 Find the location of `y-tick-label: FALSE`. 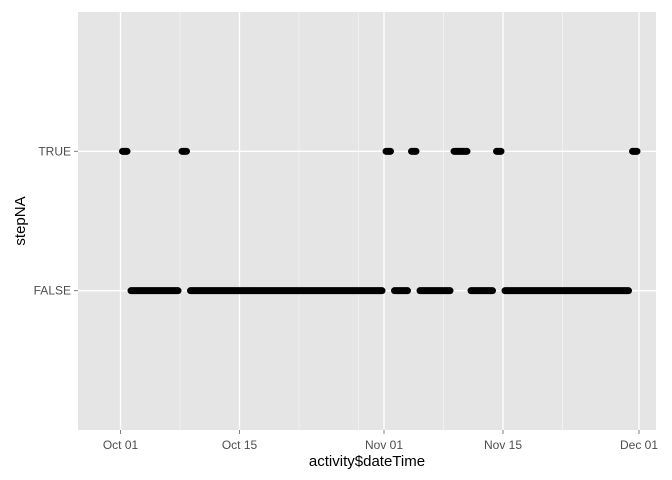

y-tick-label: FALSE is located at coordinates (52, 291).